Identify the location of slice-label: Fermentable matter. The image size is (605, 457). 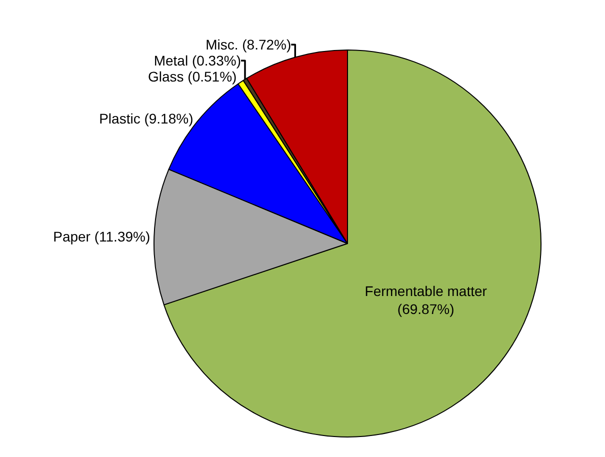
(426, 290).